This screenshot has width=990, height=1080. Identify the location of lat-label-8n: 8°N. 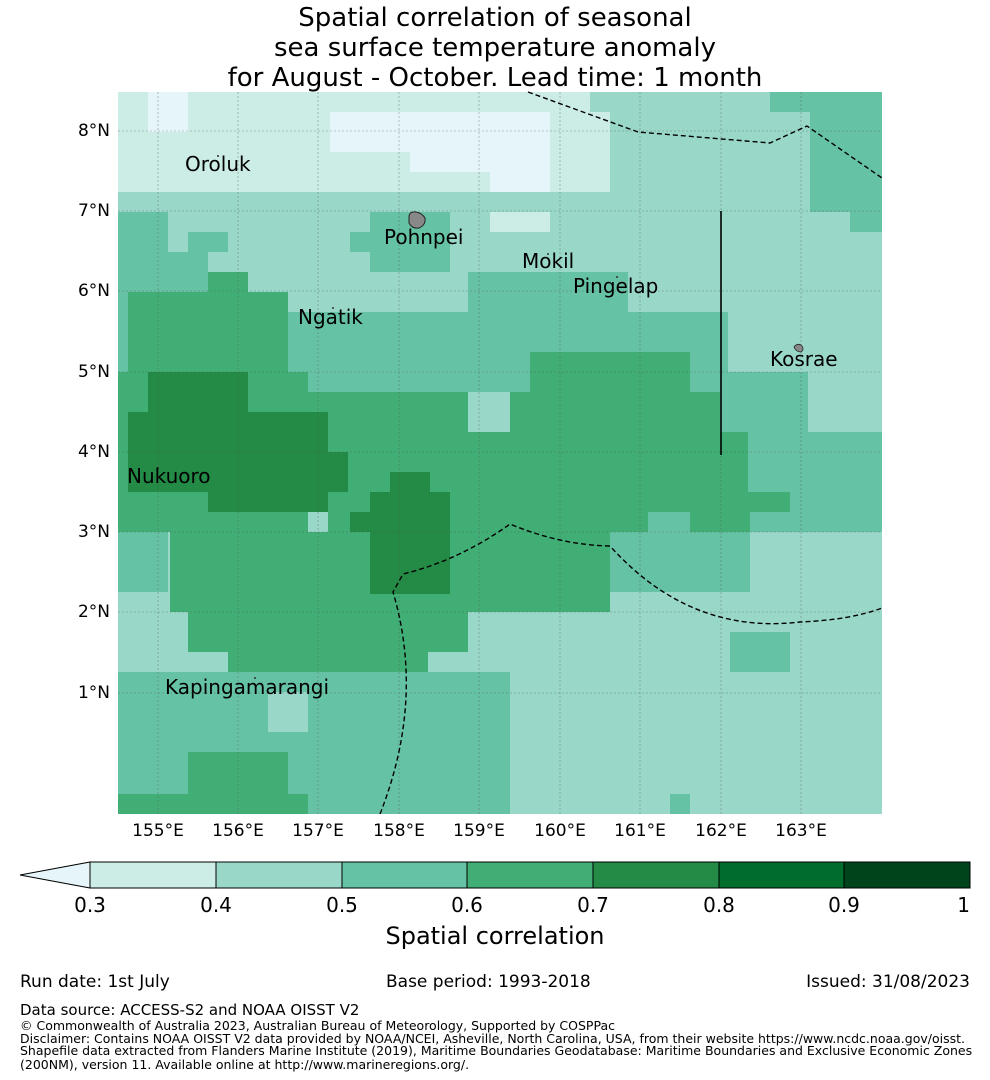
(93, 131).